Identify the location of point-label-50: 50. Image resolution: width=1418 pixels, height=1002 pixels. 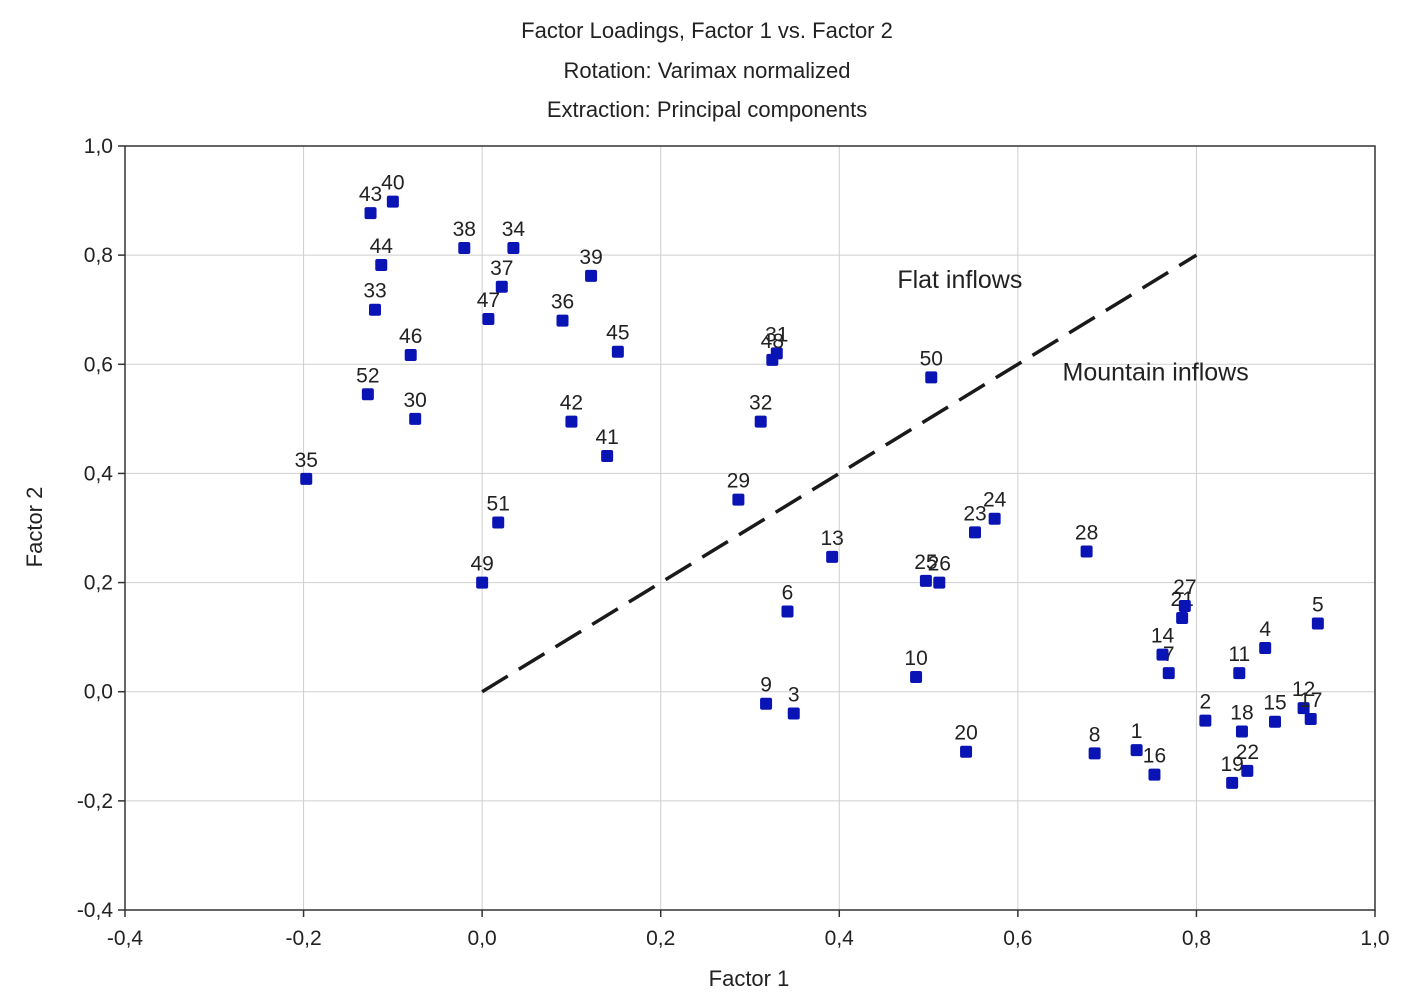
(931, 358).